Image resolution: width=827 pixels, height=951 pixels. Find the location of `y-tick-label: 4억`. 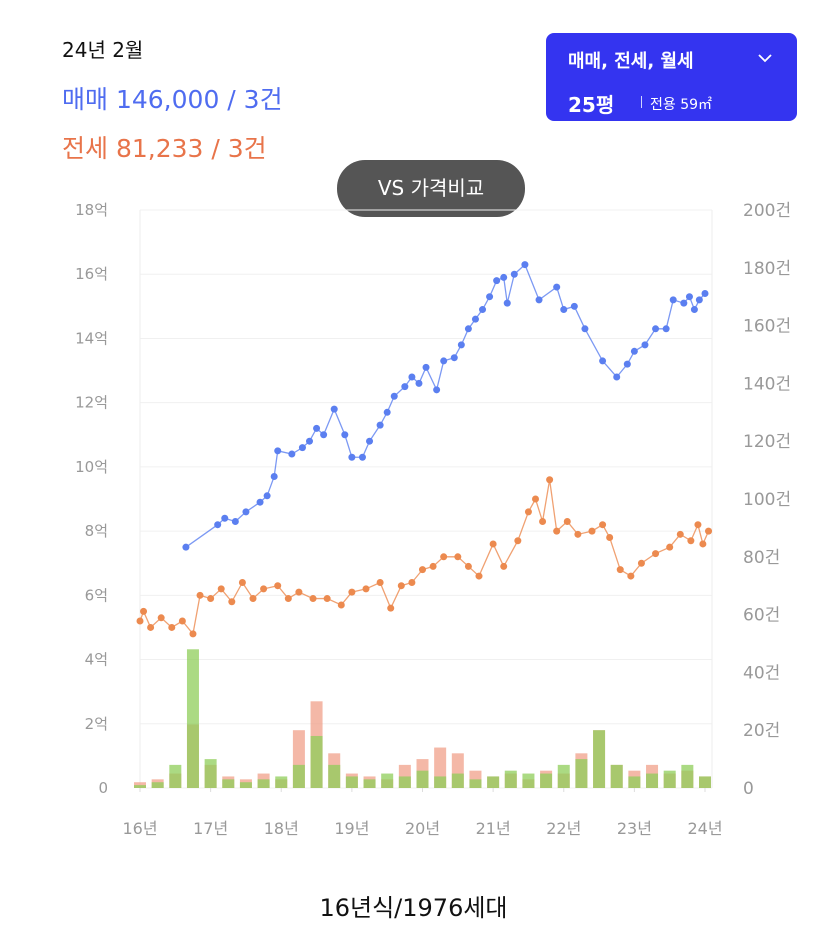

y-tick-label: 4억 is located at coordinates (96, 660).